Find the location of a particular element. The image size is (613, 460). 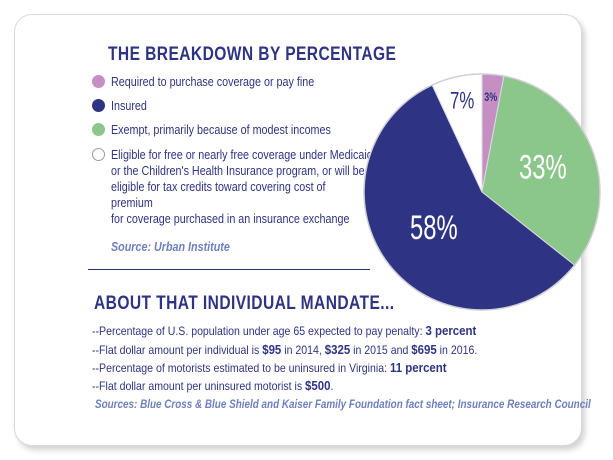

mandate-line-1-value: 3 percent is located at coordinates (451, 330).